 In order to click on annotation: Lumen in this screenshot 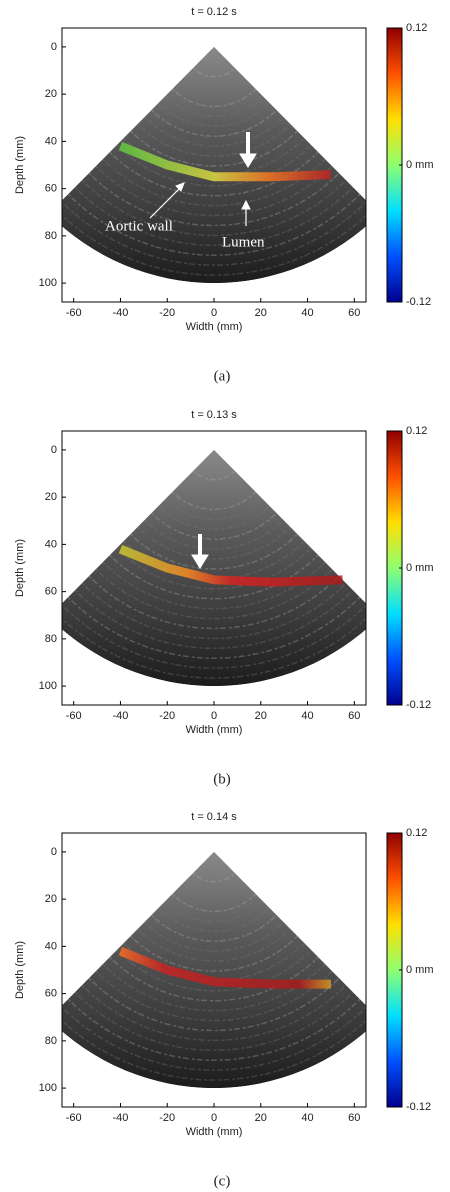, I will do `click(243, 242)`.